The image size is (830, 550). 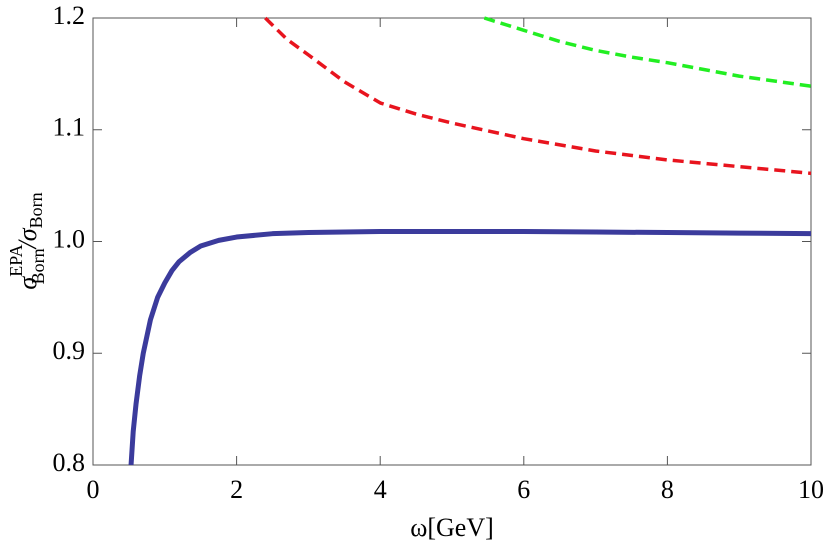 What do you see at coordinates (380, 489) in the screenshot?
I see `x-tick-label: 4` at bounding box center [380, 489].